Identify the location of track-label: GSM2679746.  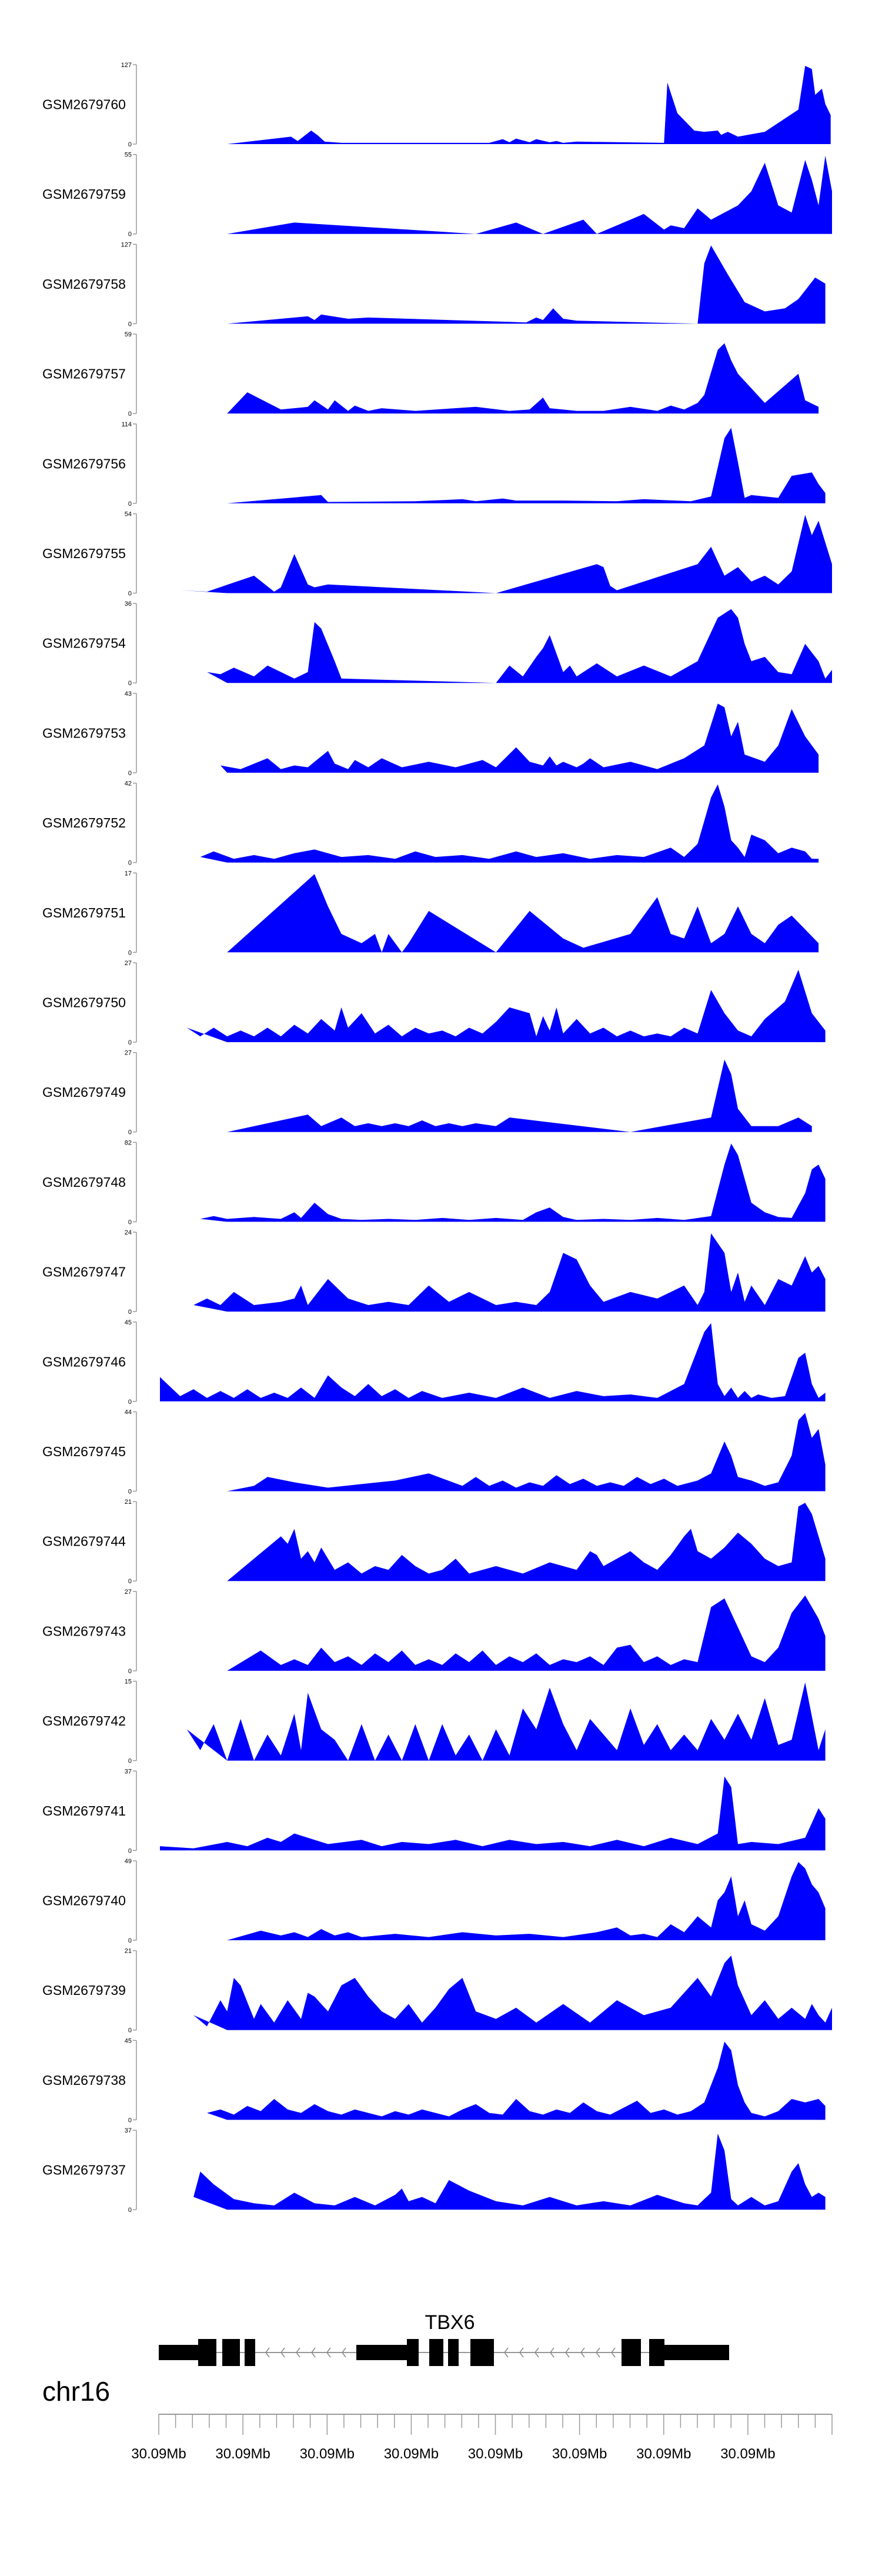
(84, 1361).